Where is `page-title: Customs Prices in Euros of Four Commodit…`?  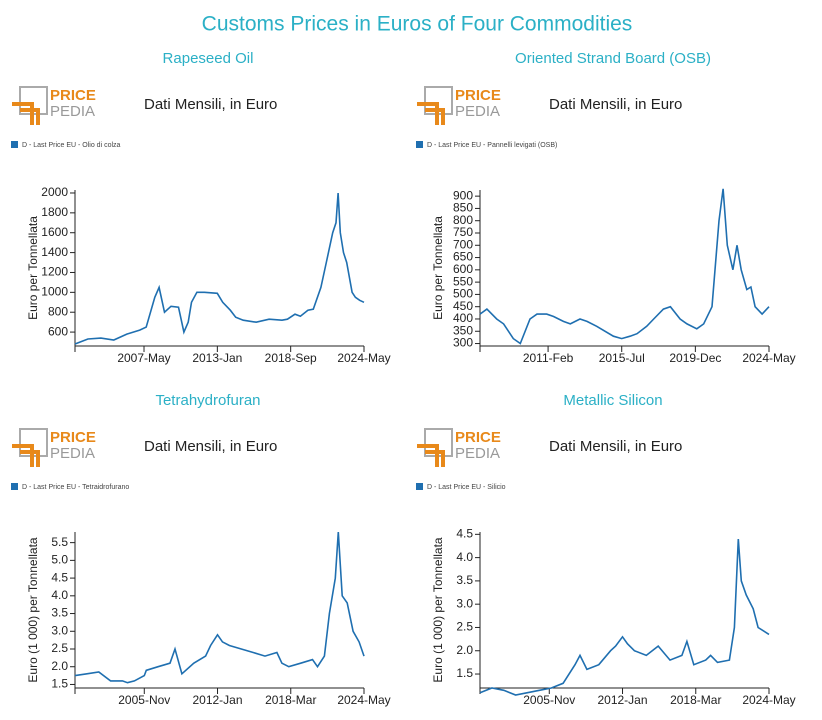 page-title: Customs Prices in Euros of Four Commodit… is located at coordinates (417, 24).